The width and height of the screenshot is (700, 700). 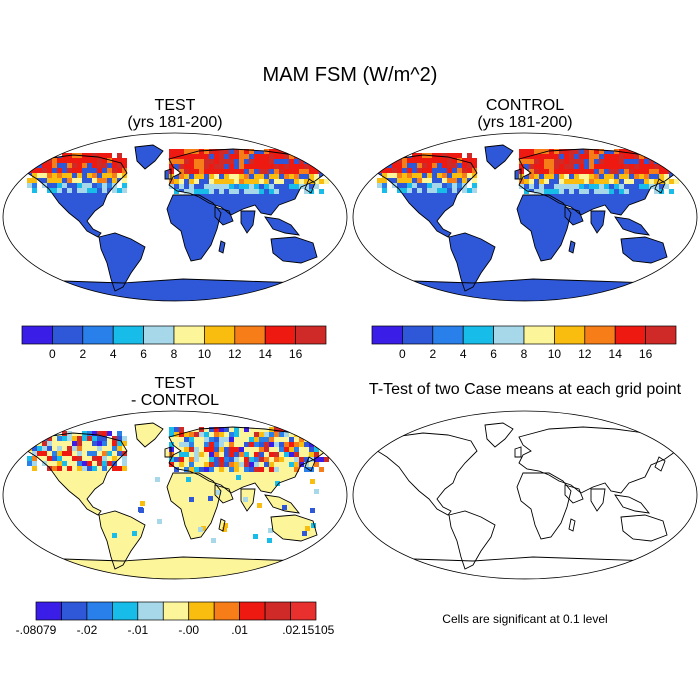 What do you see at coordinates (239, 630) in the screenshot?
I see `diff-colorbar-label: .01` at bounding box center [239, 630].